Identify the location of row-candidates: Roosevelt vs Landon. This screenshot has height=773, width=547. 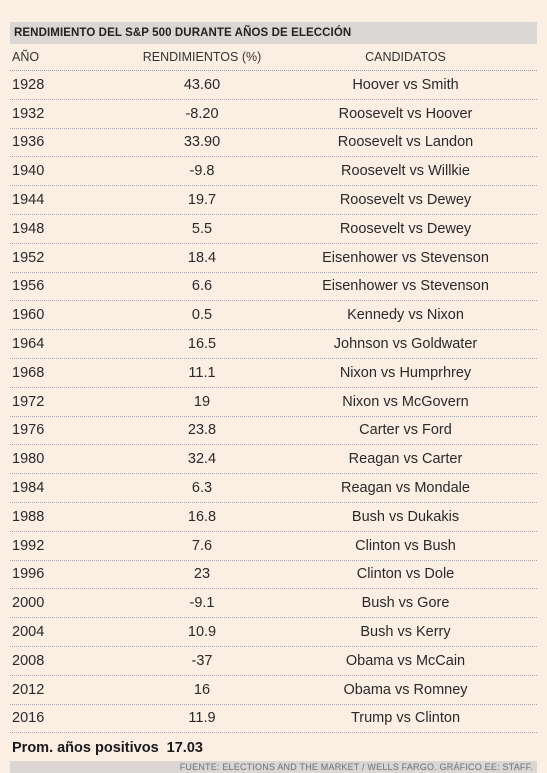
(405, 142).